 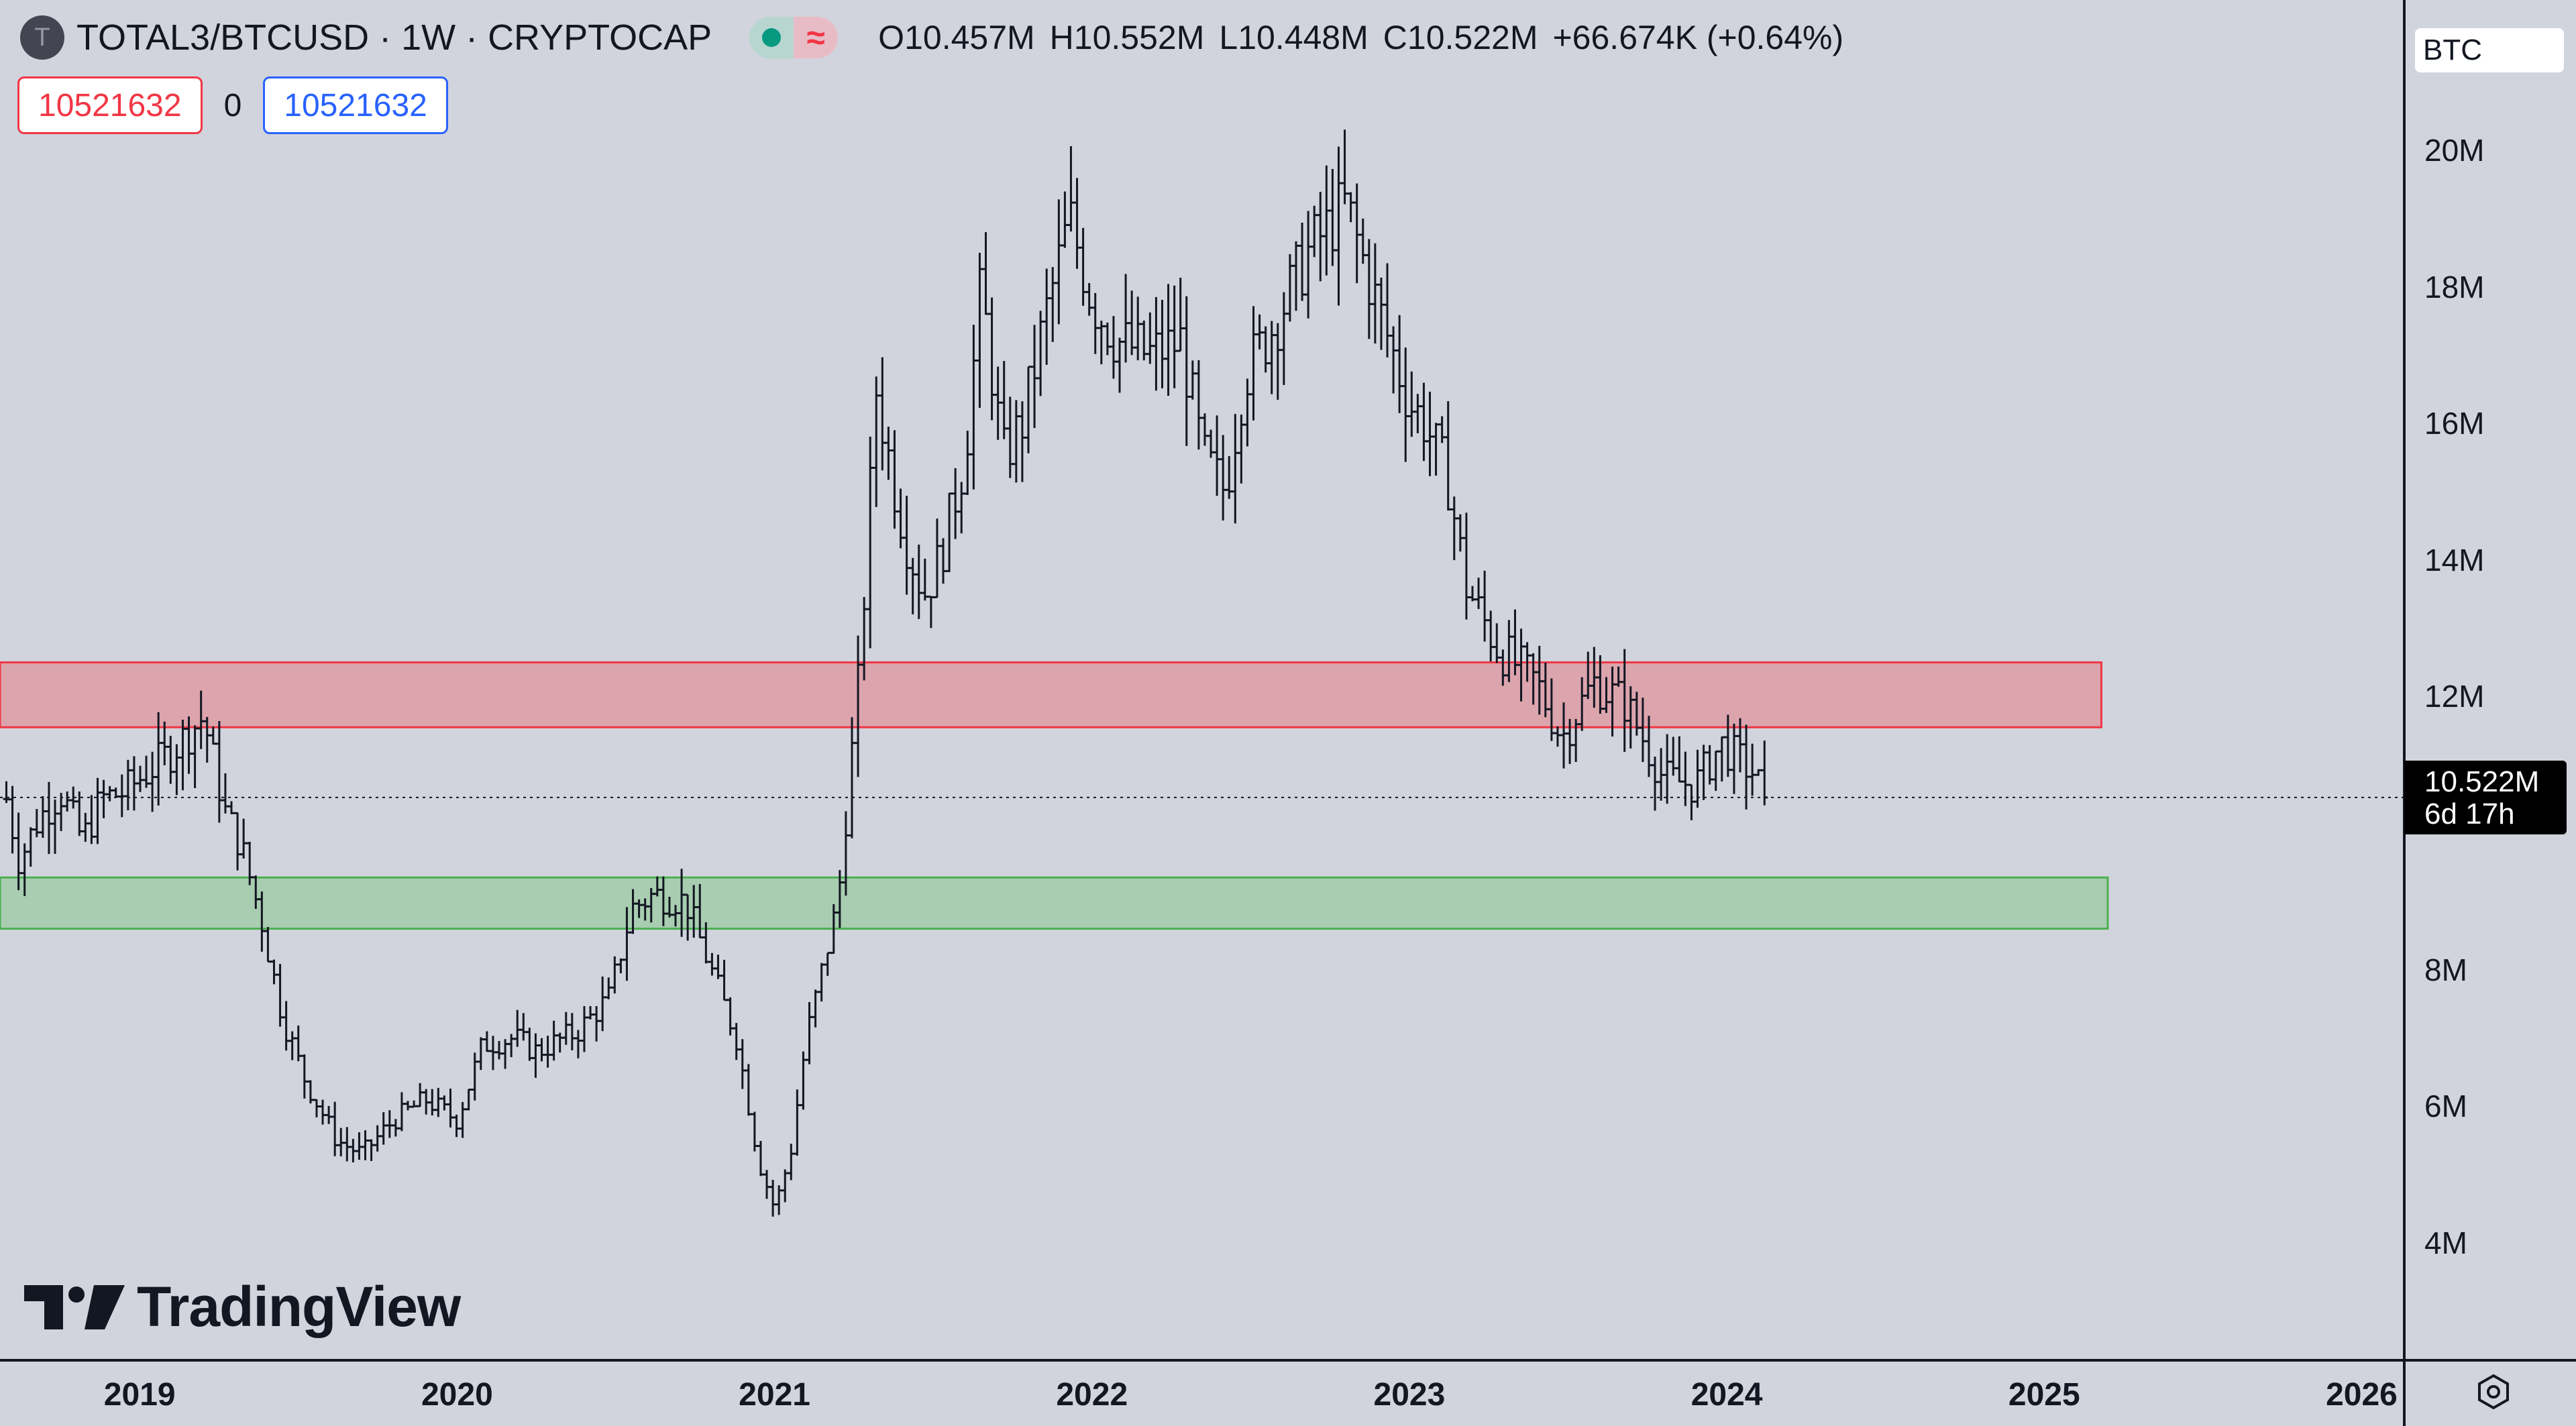 I want to click on spread-value: 0, so click(x=232, y=105).